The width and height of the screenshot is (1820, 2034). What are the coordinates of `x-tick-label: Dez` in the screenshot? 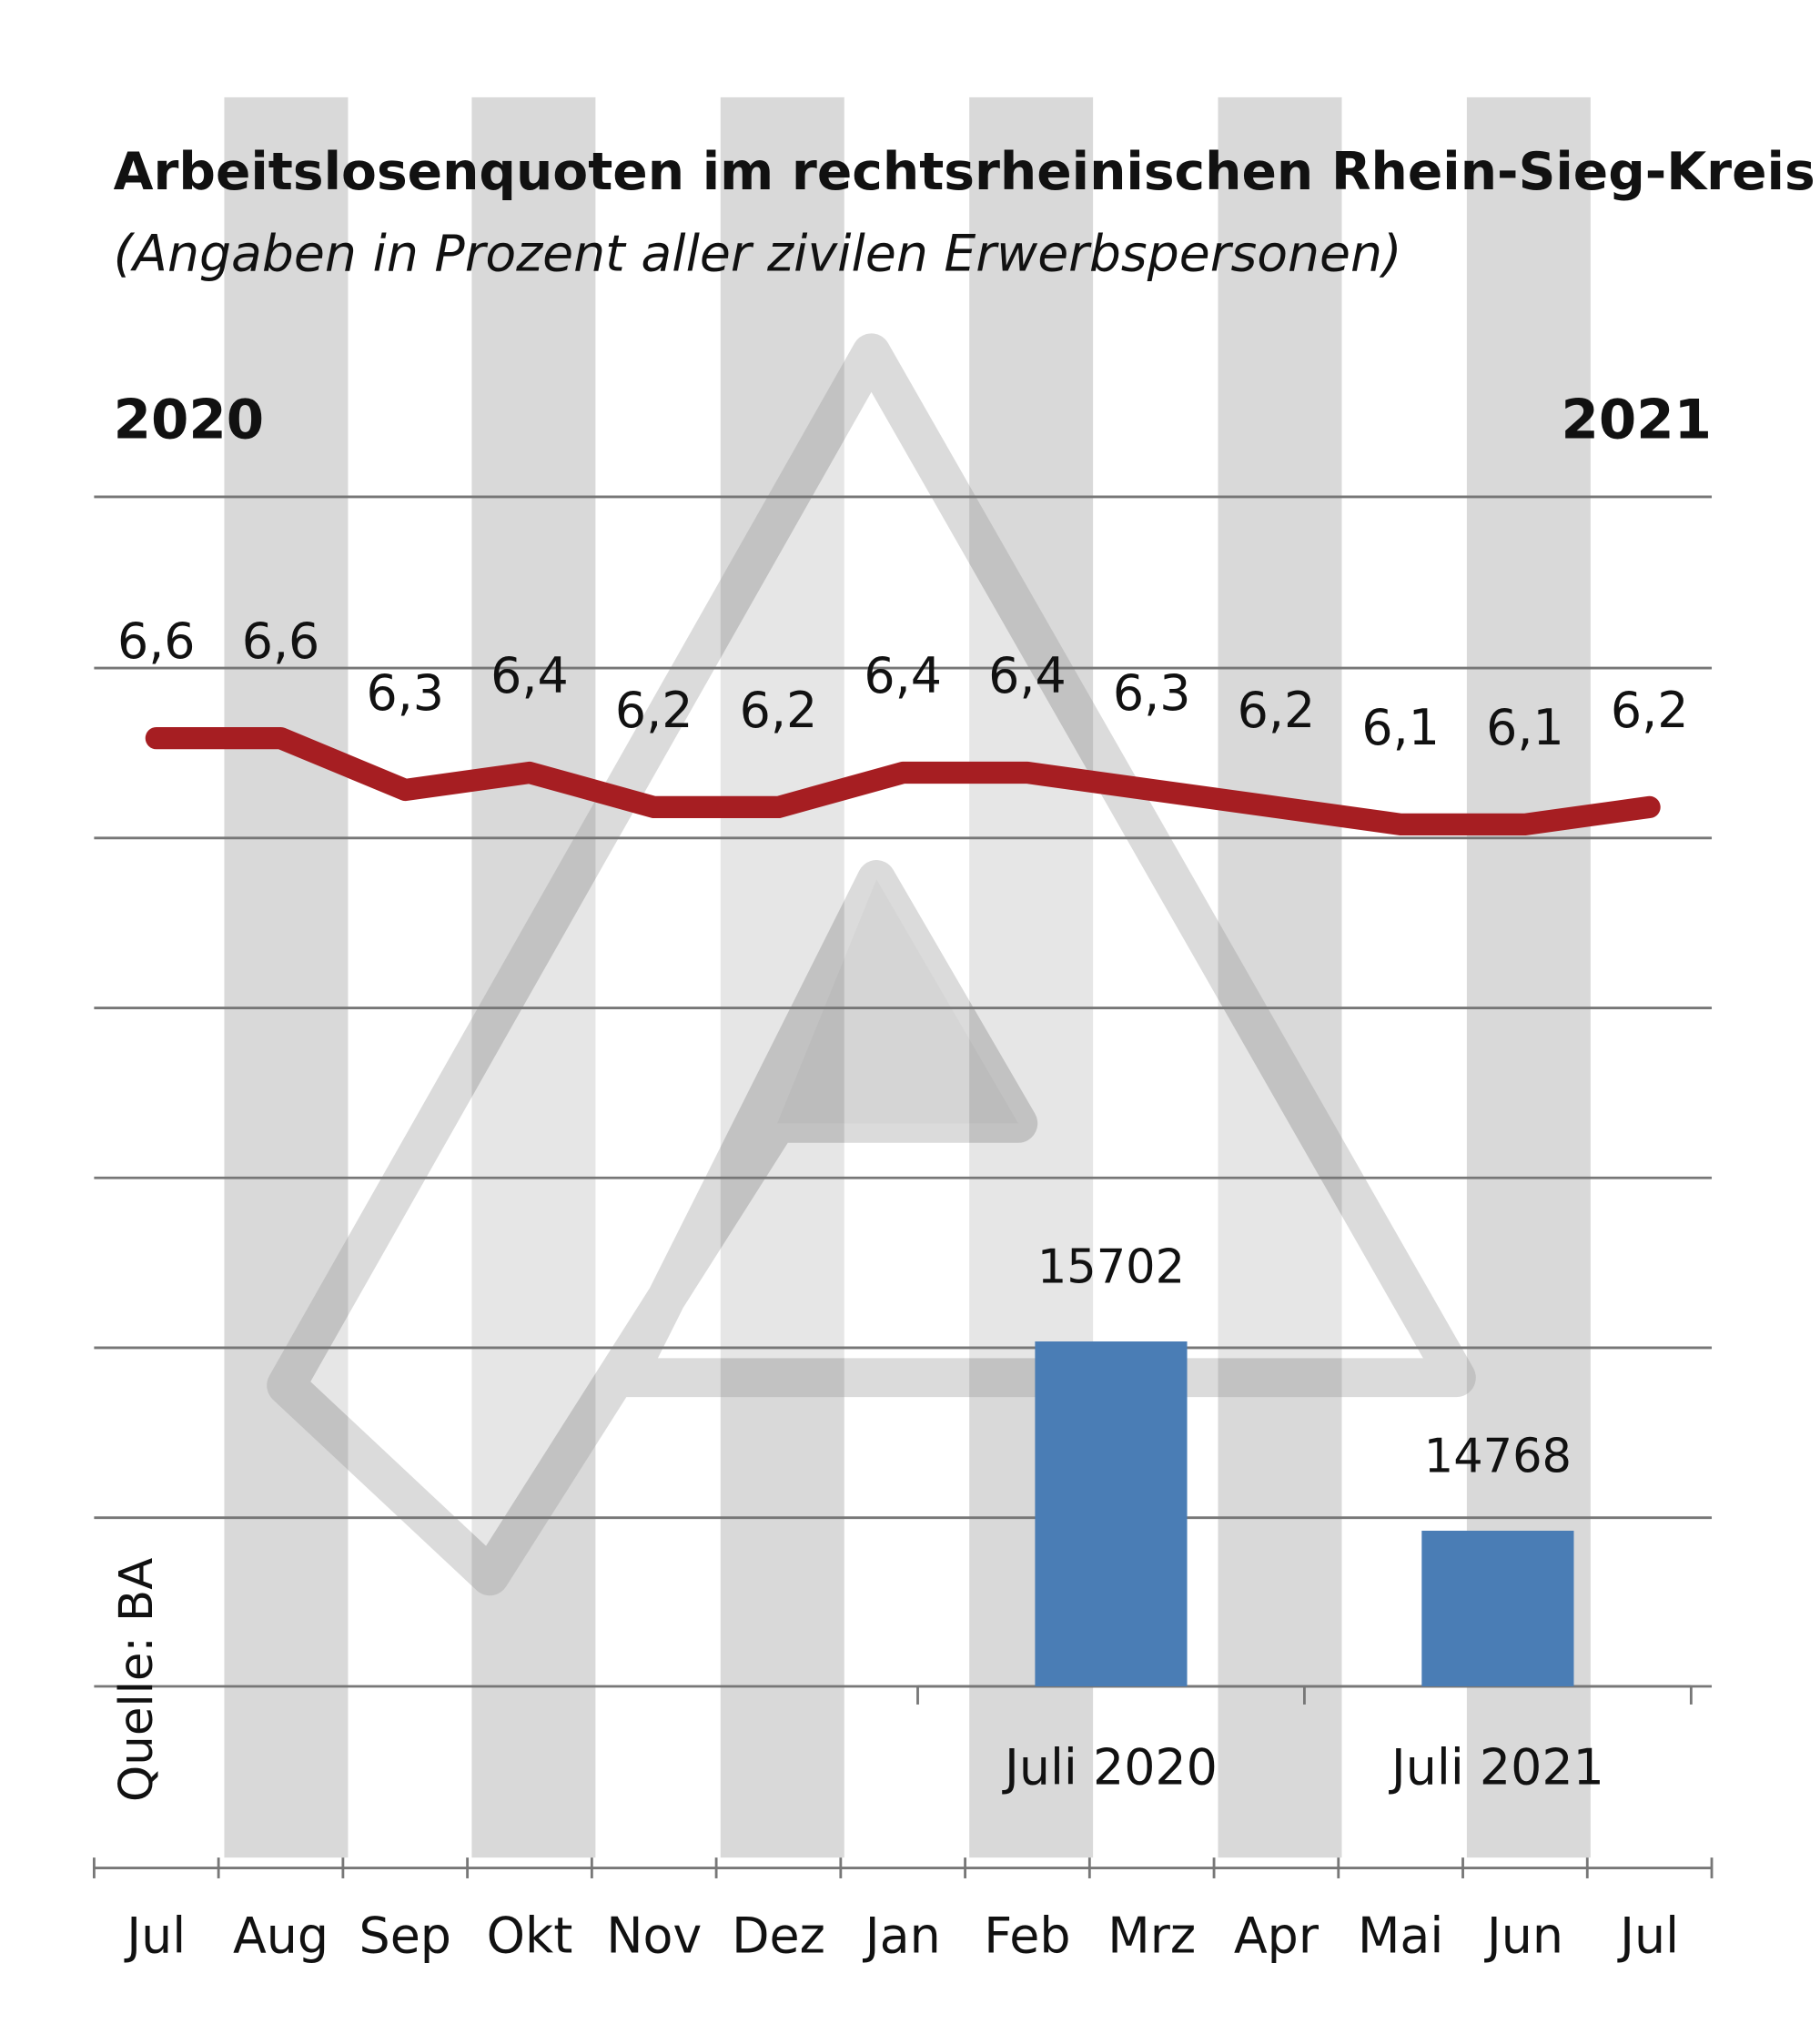 It's located at (779, 1935).